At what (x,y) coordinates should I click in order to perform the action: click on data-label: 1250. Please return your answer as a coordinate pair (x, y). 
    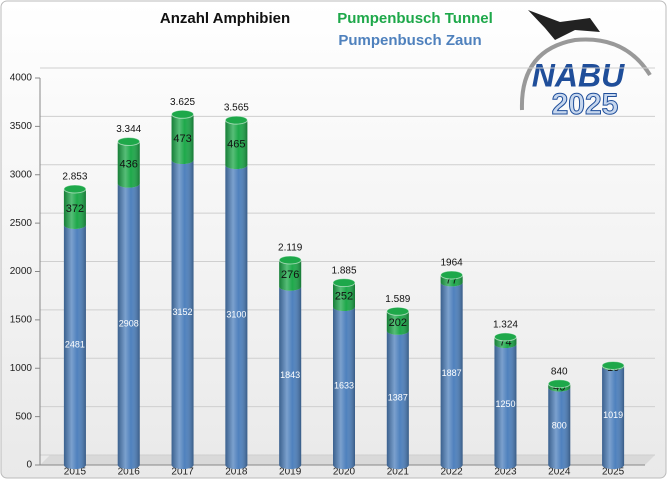
    Looking at the image, I should click on (505, 404).